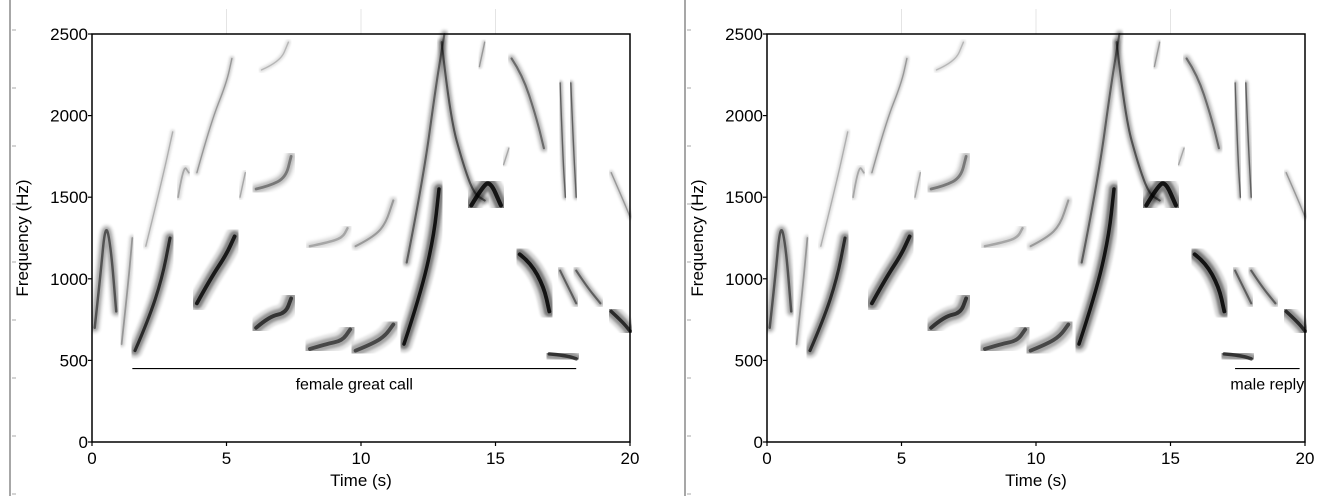 This screenshot has width=1327, height=501. Describe the element at coordinates (1267, 385) in the screenshot. I see `annotation-label: male reply` at that location.